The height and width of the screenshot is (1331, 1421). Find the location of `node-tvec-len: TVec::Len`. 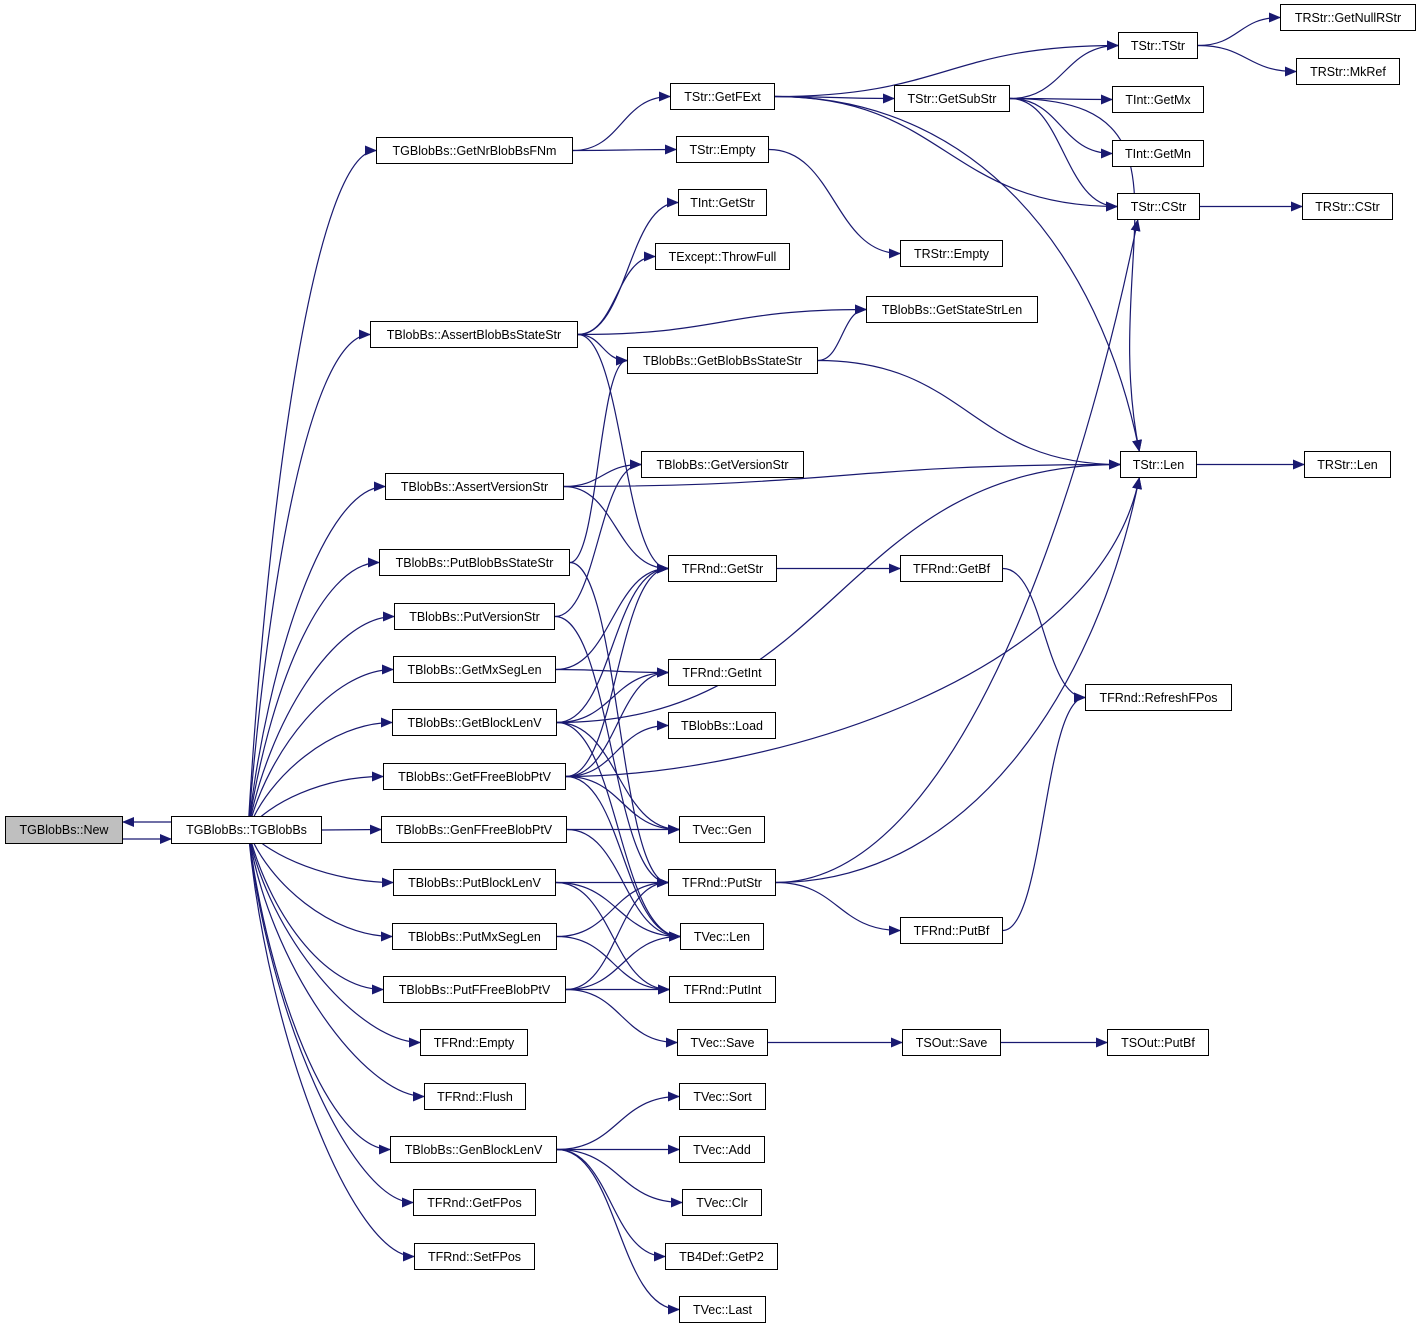

node-tvec-len: TVec::Len is located at coordinates (722, 936).